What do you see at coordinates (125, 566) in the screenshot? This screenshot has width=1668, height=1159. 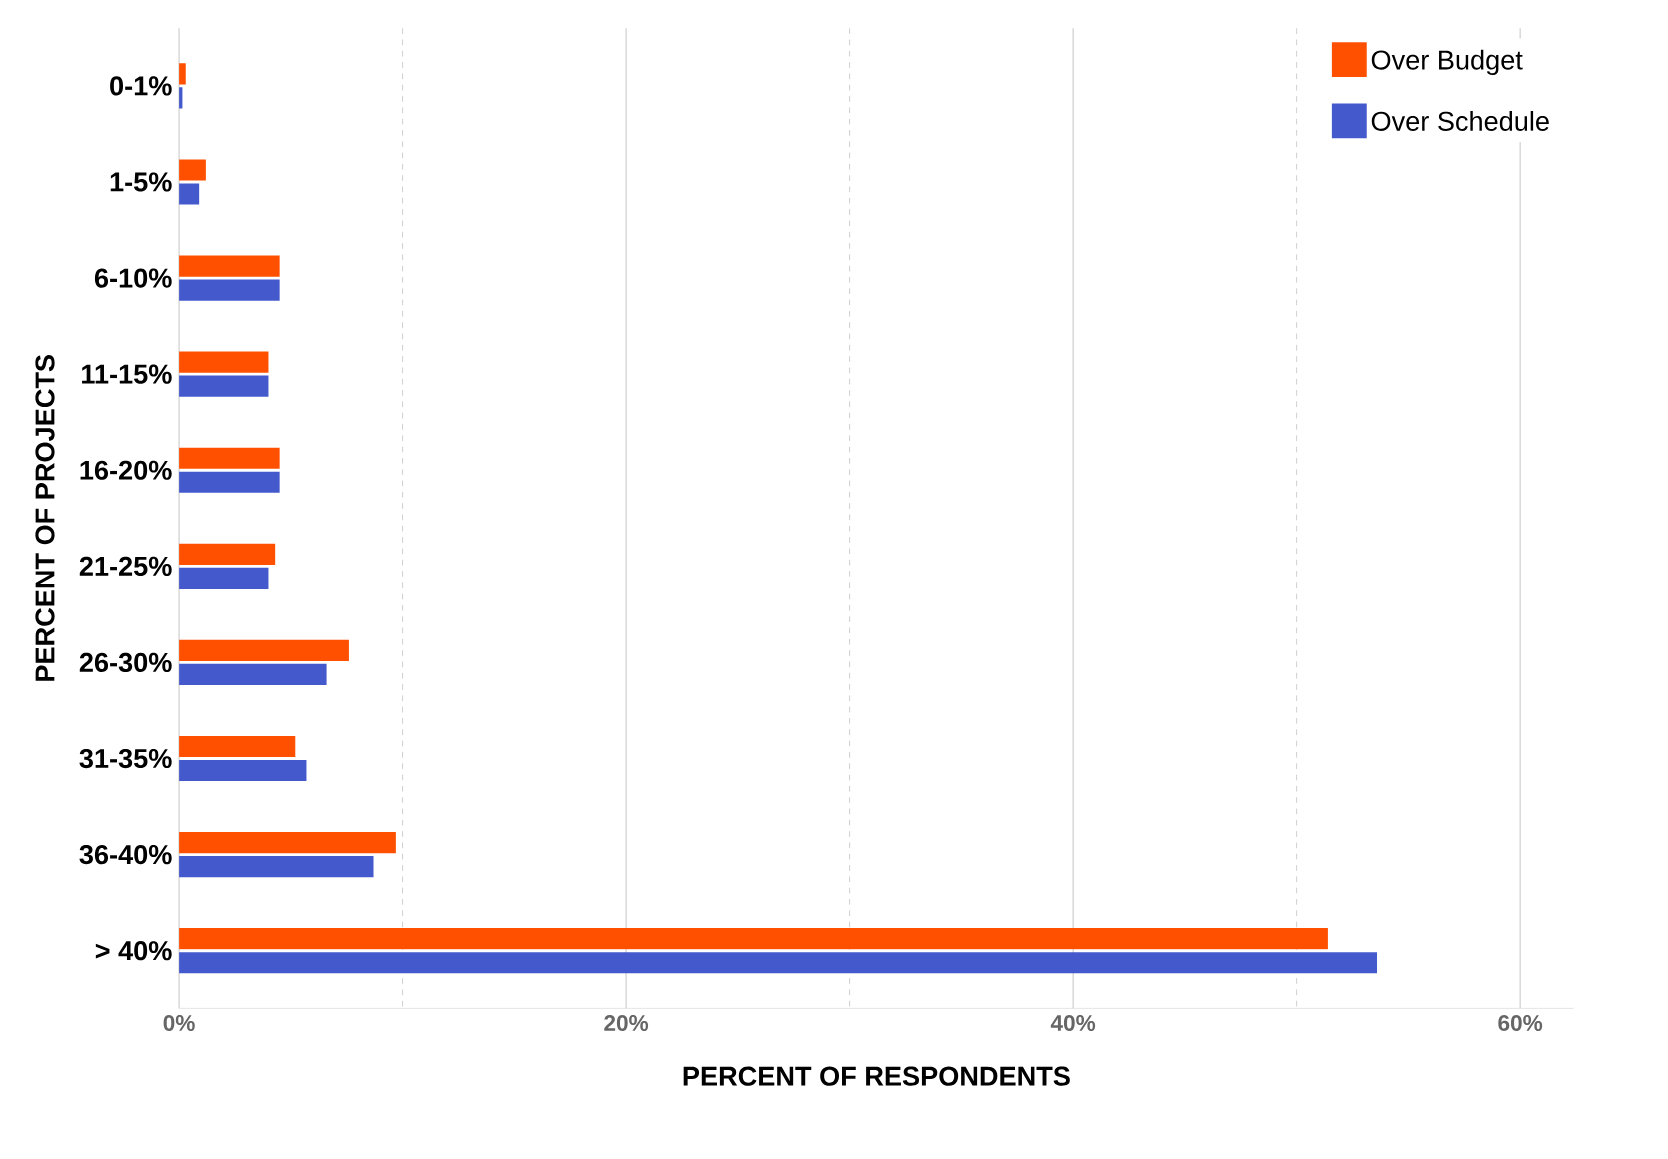 I see `y-tick-label: 21-25%` at bounding box center [125, 566].